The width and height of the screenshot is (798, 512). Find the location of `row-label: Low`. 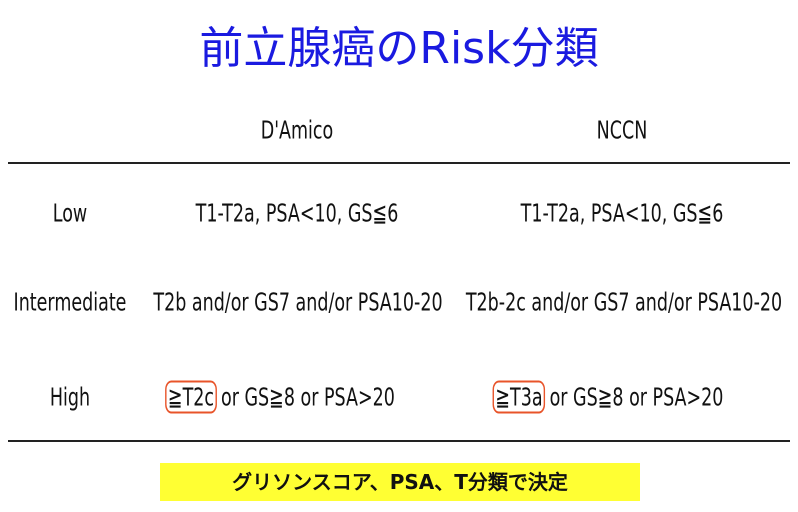

row-label: Low is located at coordinates (70, 213).